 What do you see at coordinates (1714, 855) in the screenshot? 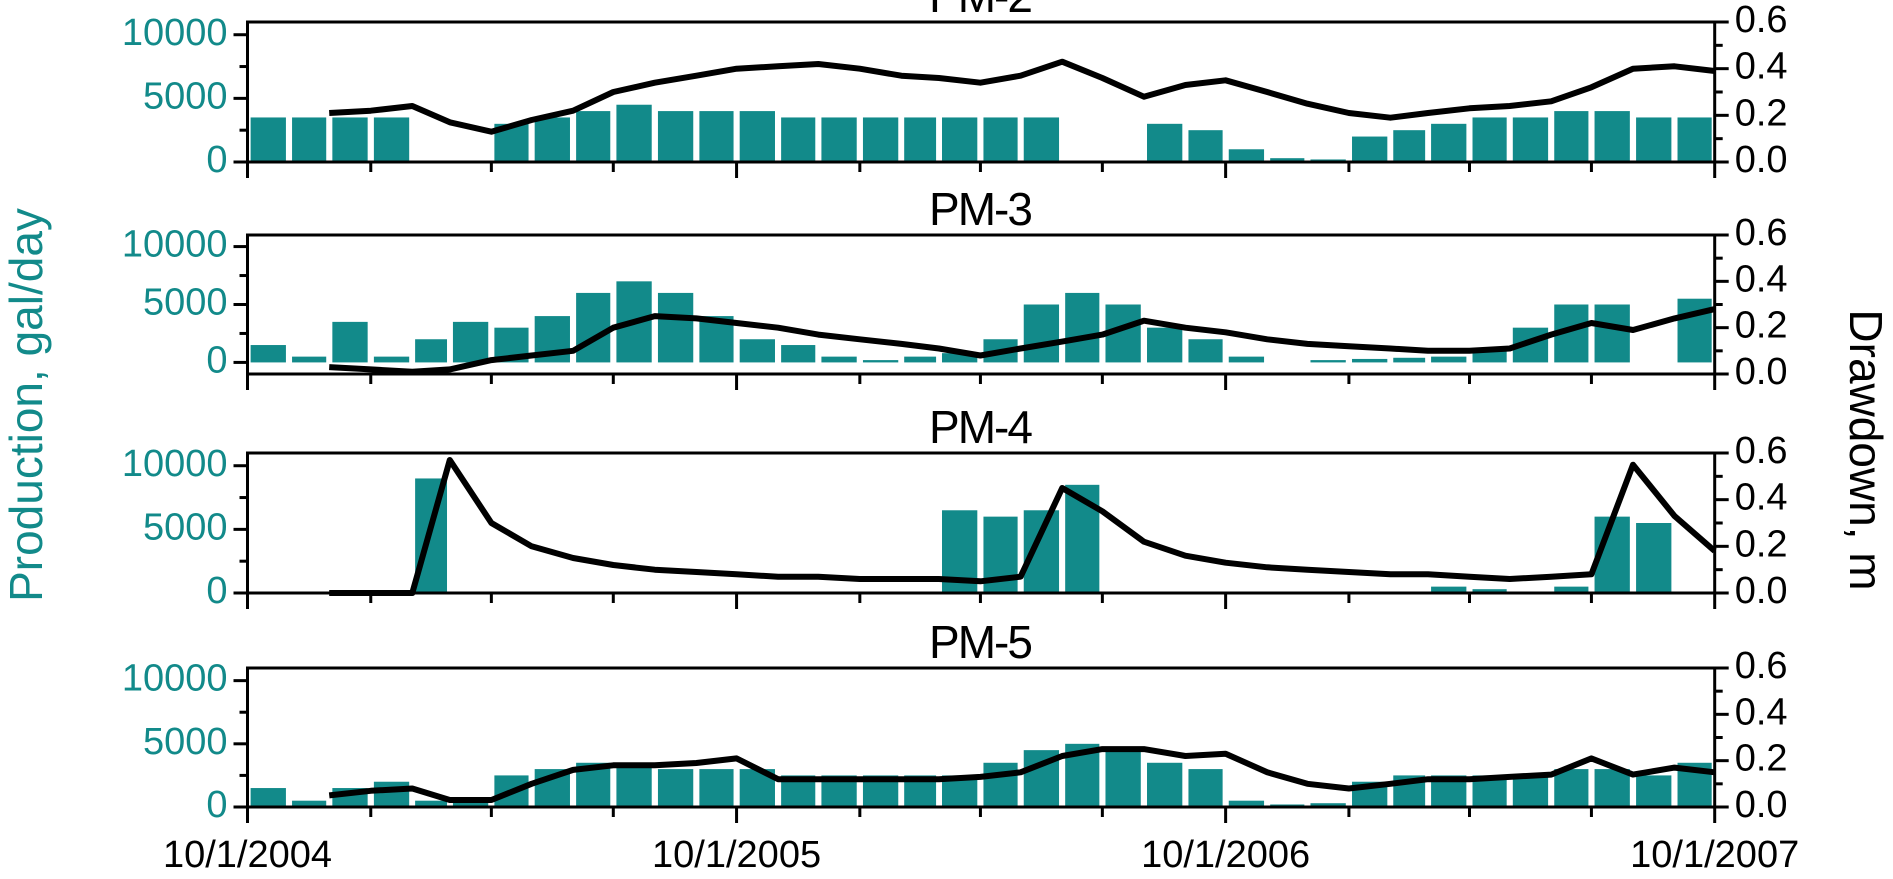
I see `x-tick-label: 10/1/2007` at bounding box center [1714, 855].